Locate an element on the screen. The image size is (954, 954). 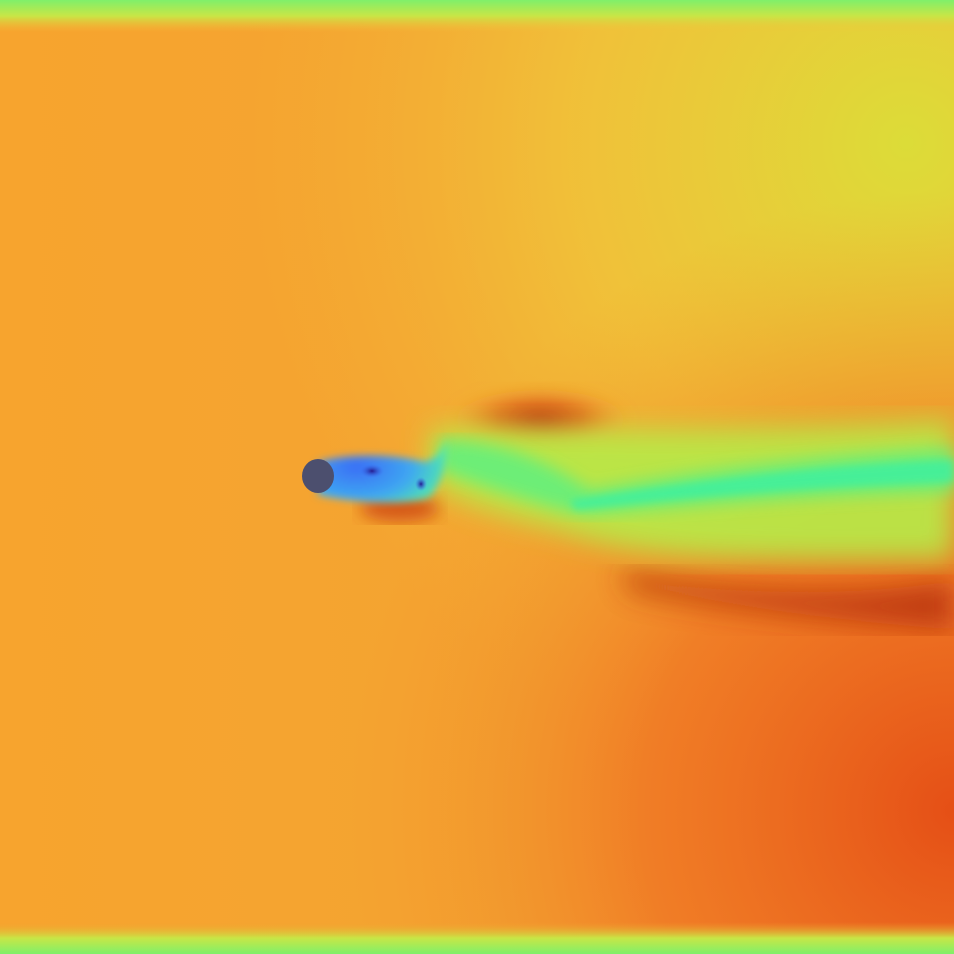
wake-core is located at coordinates (697, 477).